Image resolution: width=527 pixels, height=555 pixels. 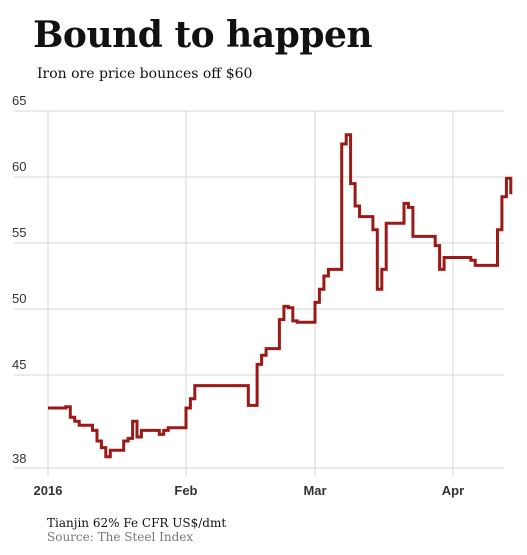 What do you see at coordinates (19, 232) in the screenshot?
I see `y-tick-label: 55` at bounding box center [19, 232].